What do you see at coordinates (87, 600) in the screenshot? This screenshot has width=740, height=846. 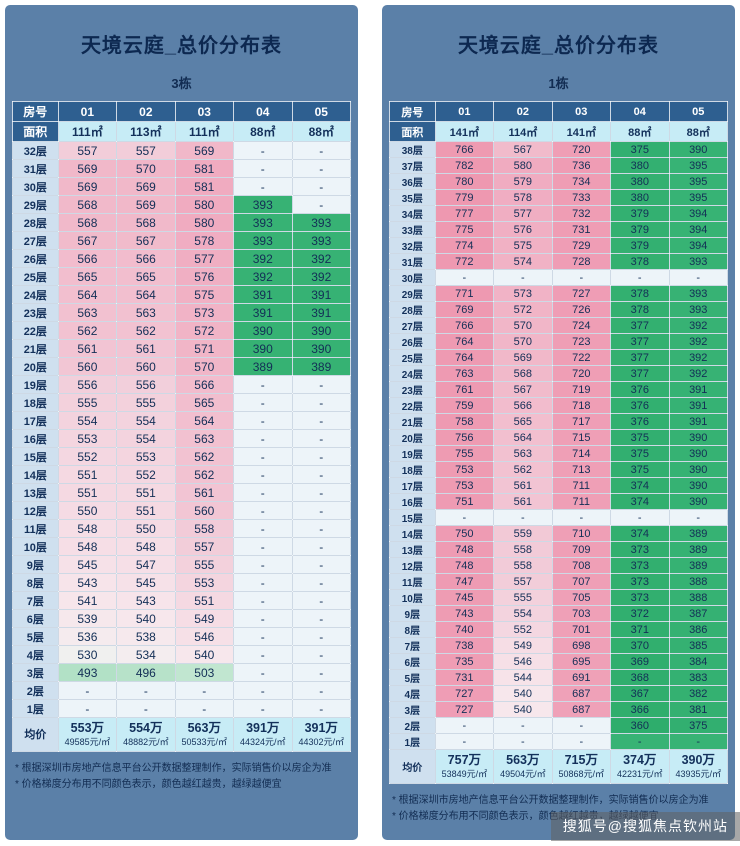 I see `price-cell: 541` at bounding box center [87, 600].